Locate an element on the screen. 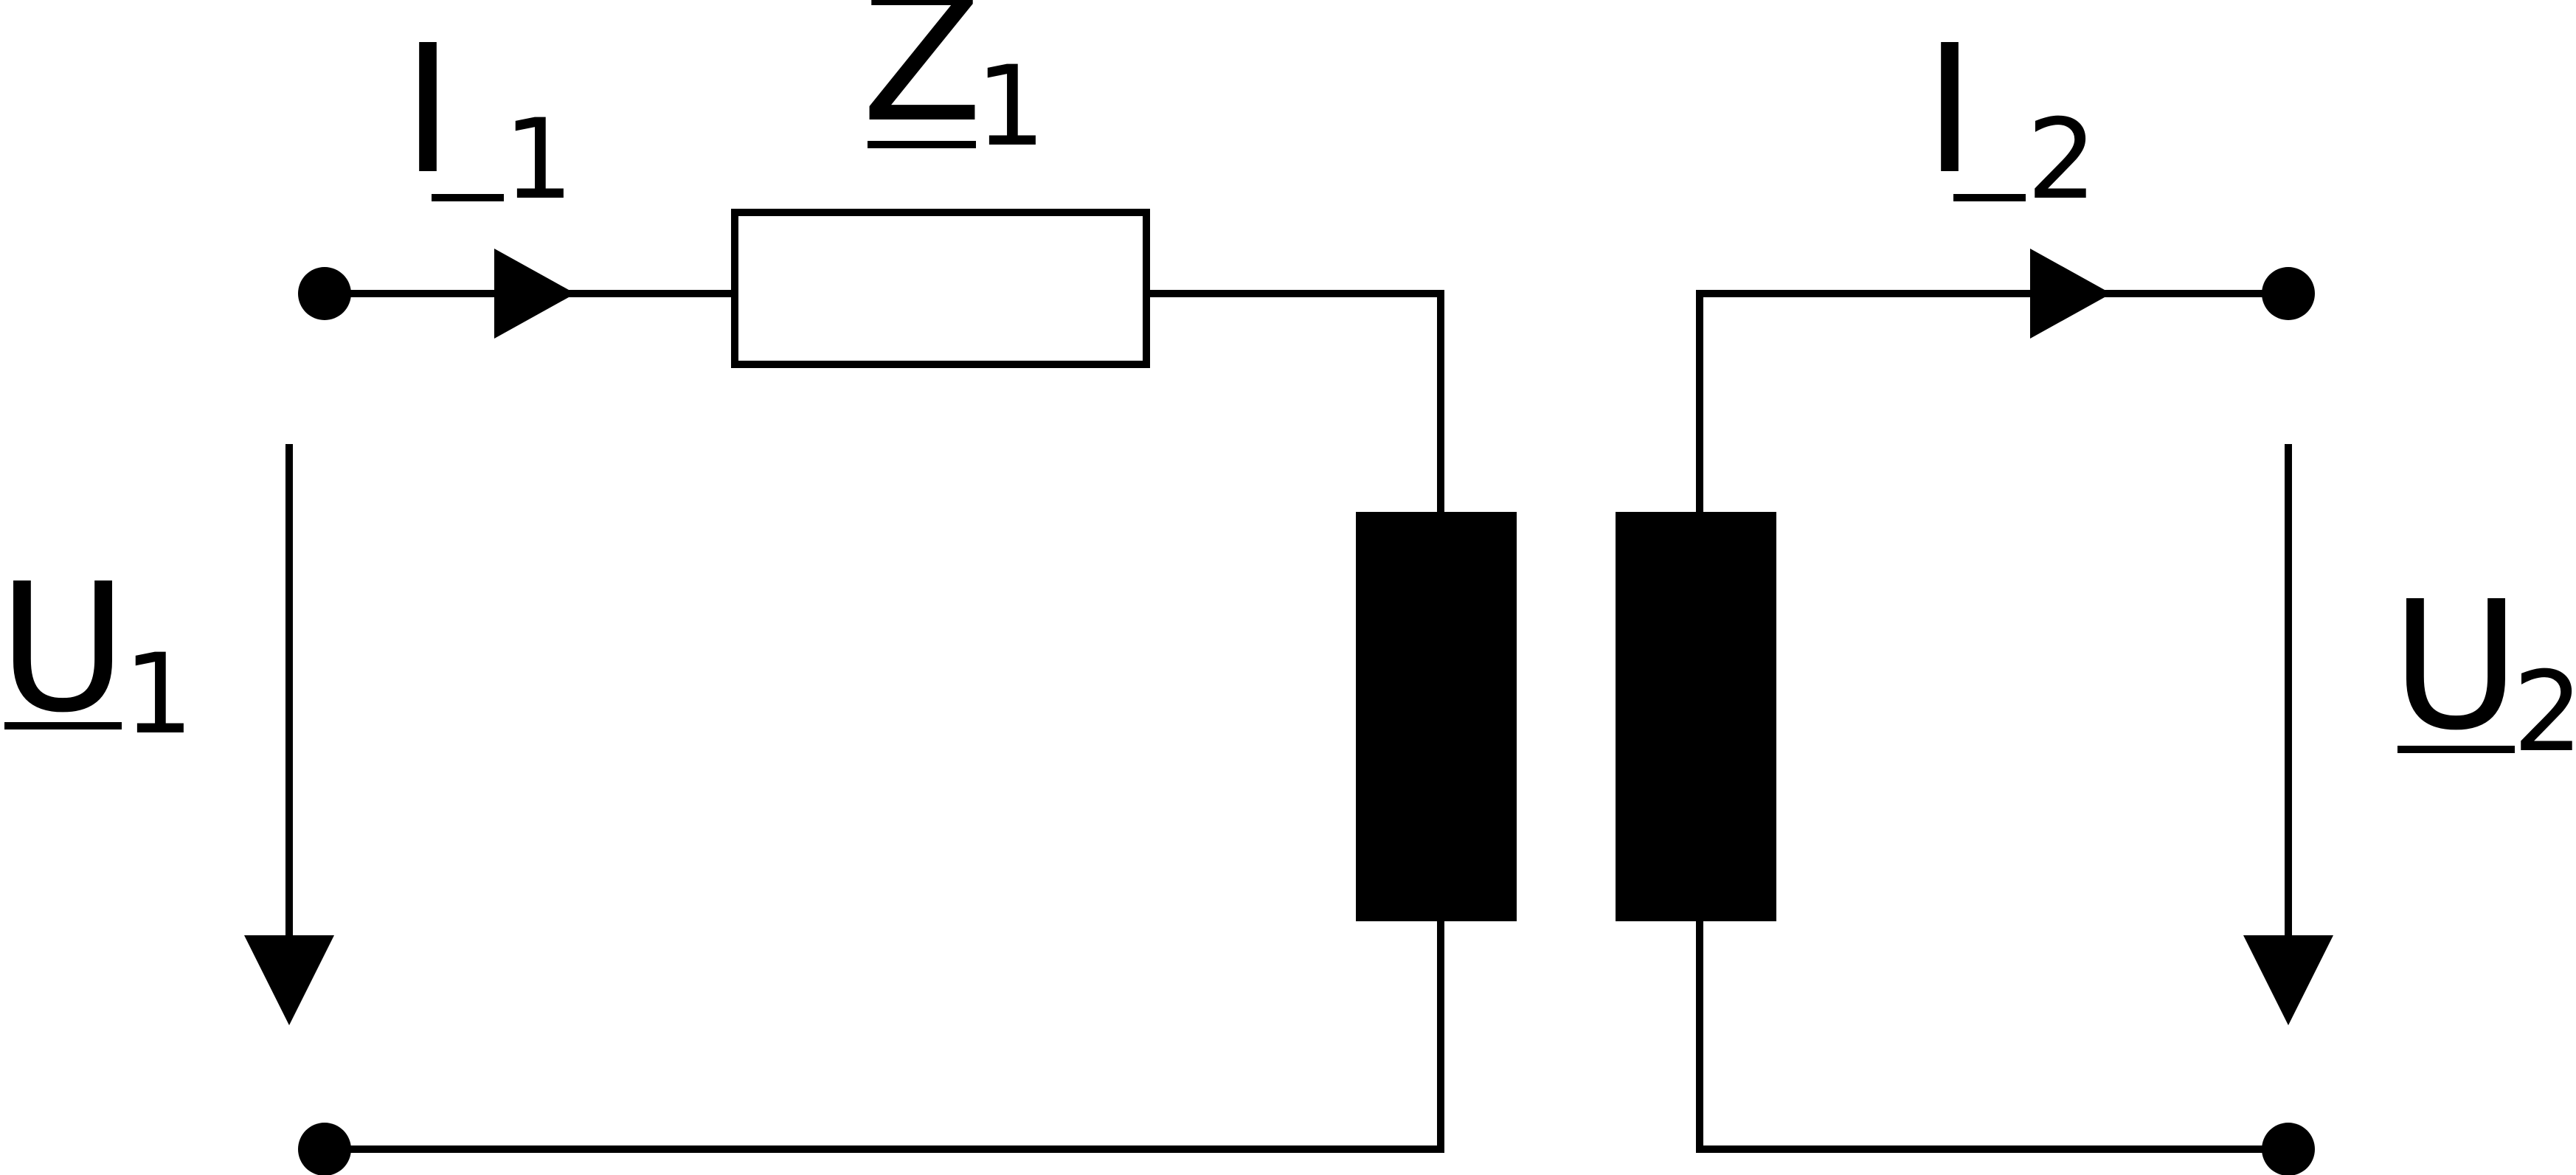 The height and width of the screenshot is (1175, 2576). label-z1-subscript: 1 is located at coordinates (1010, 107).